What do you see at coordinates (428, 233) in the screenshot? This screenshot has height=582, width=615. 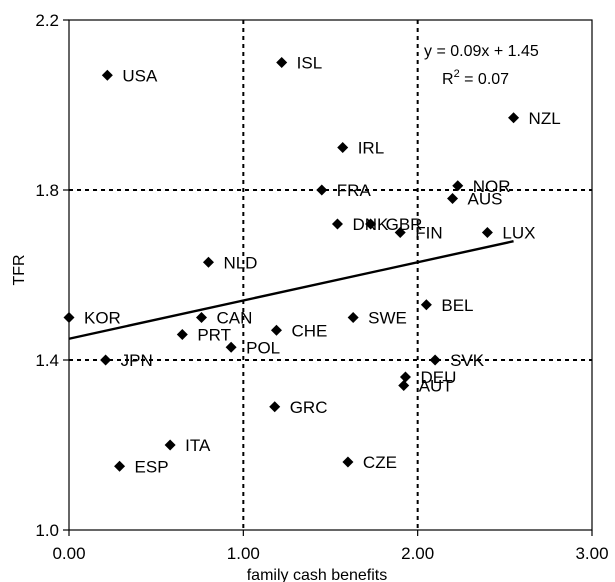 I see `point-label-fin: FIN` at bounding box center [428, 233].